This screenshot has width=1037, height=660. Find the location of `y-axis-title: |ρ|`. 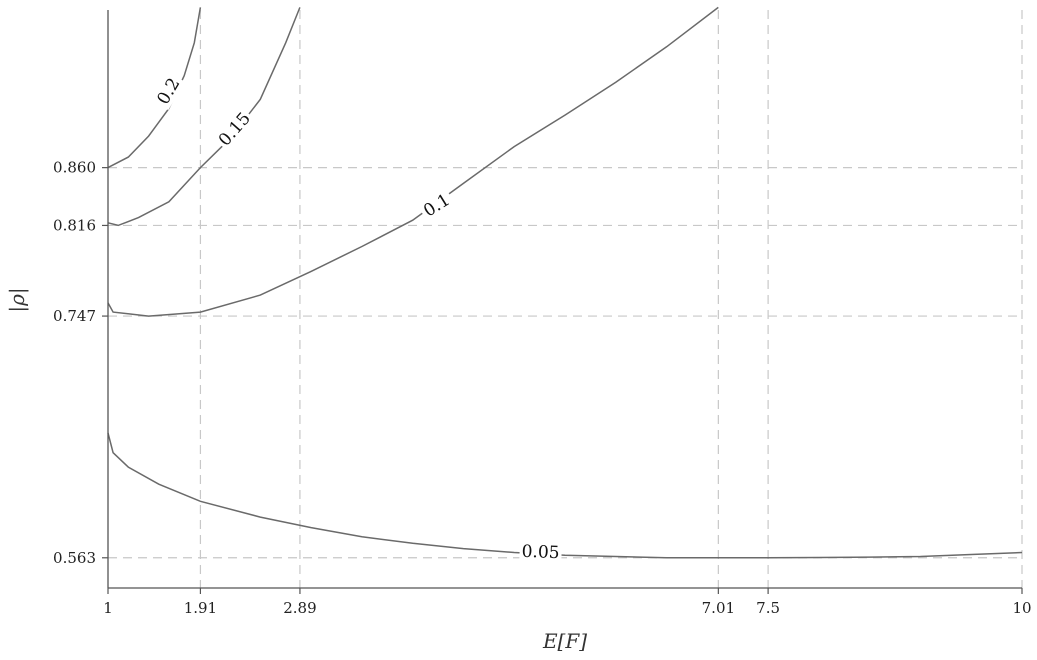

y-axis-title: |ρ| is located at coordinates (17, 299).